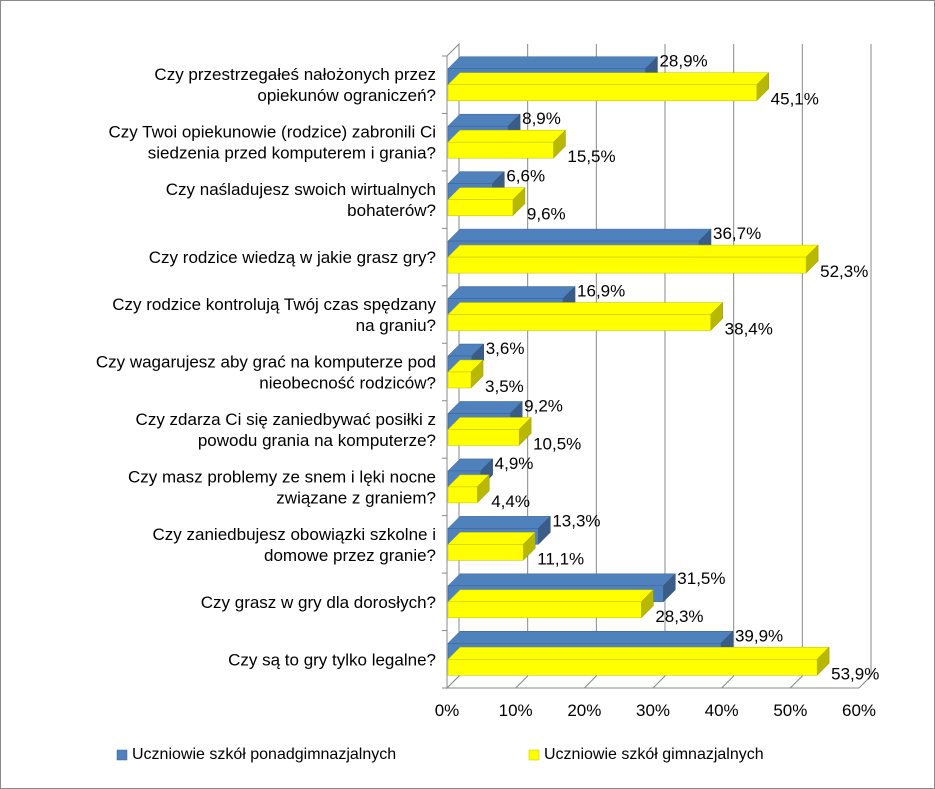 The image size is (935, 789). I want to click on data-label: 28,9%, so click(683, 61).